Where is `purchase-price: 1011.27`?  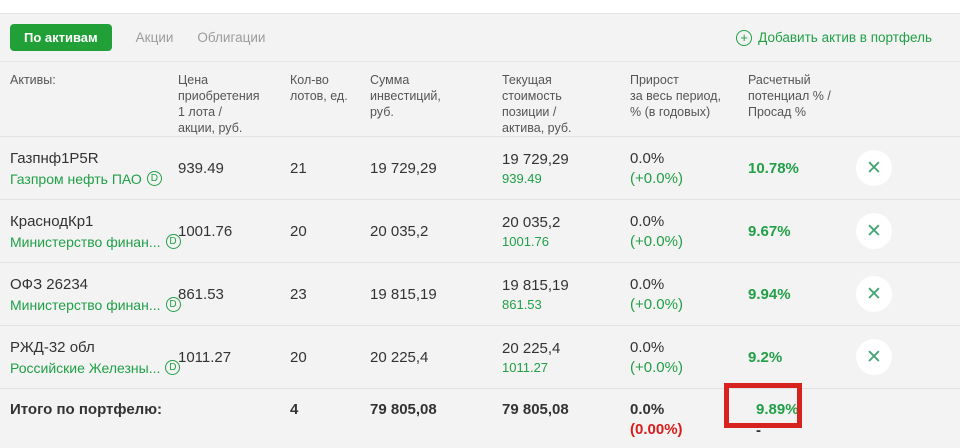 purchase-price: 1011.27 is located at coordinates (205, 357).